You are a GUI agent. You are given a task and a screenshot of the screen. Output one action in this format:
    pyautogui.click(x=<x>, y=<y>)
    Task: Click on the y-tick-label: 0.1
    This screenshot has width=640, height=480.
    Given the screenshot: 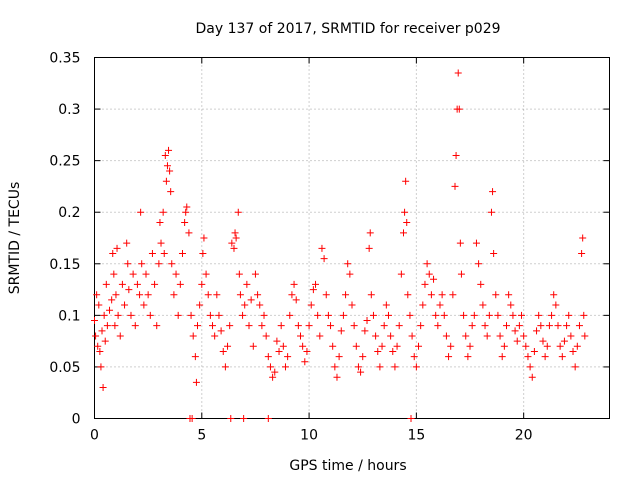 What is the action you would take?
    pyautogui.click(x=69, y=316)
    